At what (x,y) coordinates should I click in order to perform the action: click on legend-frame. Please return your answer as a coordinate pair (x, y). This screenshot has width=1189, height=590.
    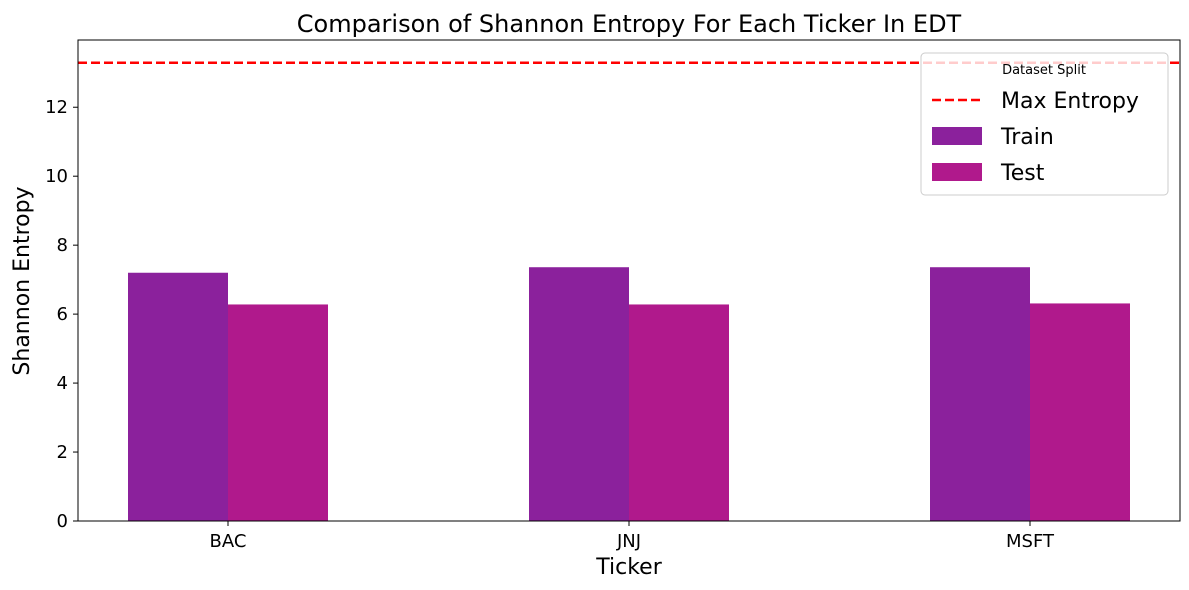
    Looking at the image, I should click on (1044, 124).